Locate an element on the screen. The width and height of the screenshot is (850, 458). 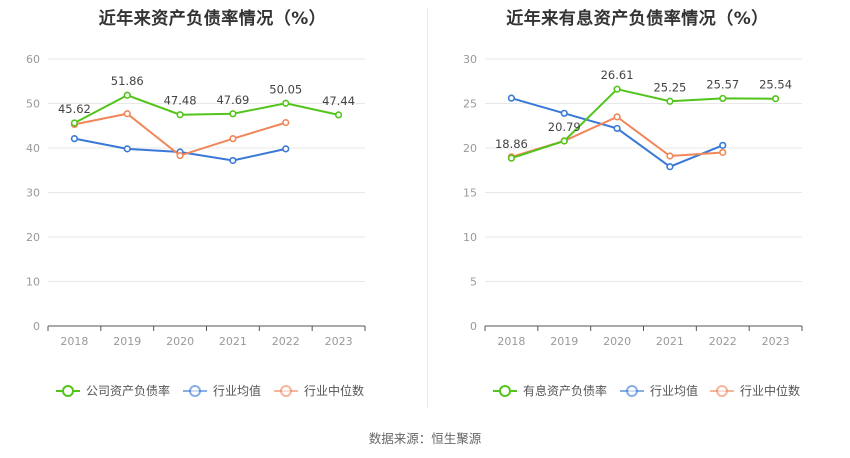
data-label: 47.48 is located at coordinates (180, 101).